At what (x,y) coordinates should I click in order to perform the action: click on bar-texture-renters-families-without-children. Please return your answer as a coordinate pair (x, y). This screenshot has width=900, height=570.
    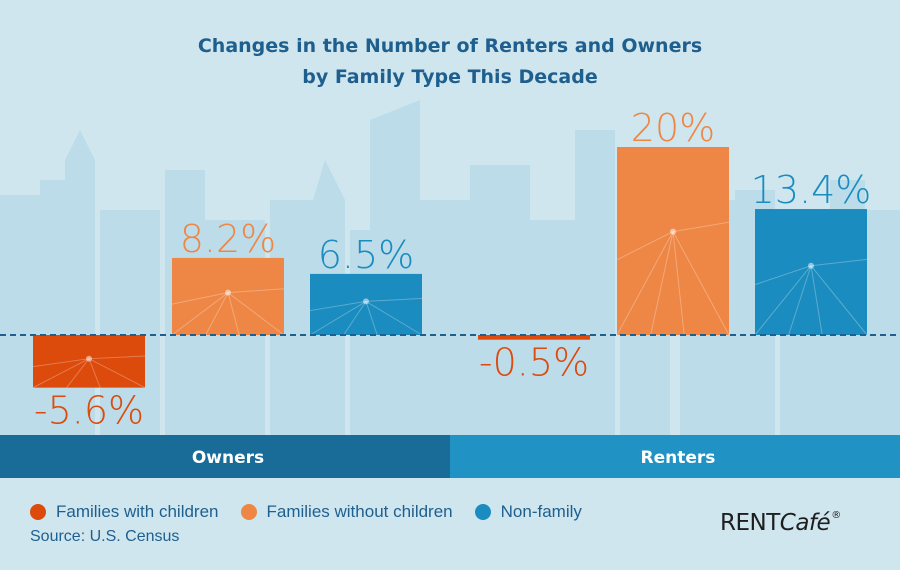
    Looking at the image, I should click on (673, 278).